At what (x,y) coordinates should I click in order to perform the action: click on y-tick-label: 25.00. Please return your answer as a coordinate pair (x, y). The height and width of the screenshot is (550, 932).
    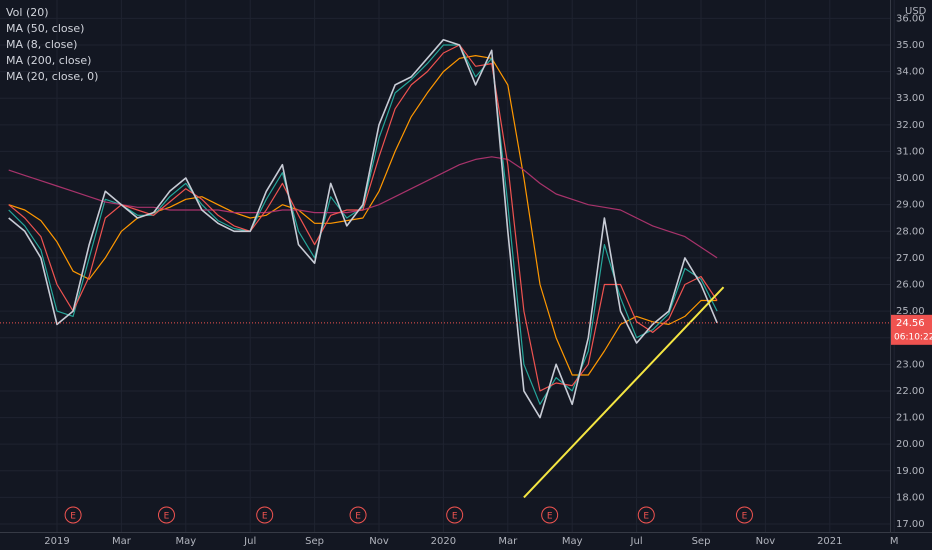
    Looking at the image, I should click on (910, 311).